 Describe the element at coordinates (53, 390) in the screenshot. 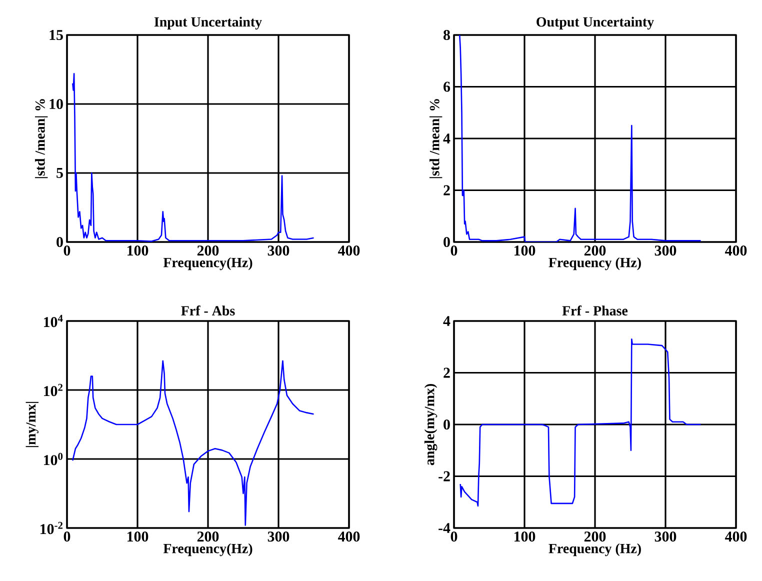

I see `y-tick-label: 10$^{2}$` at that location.